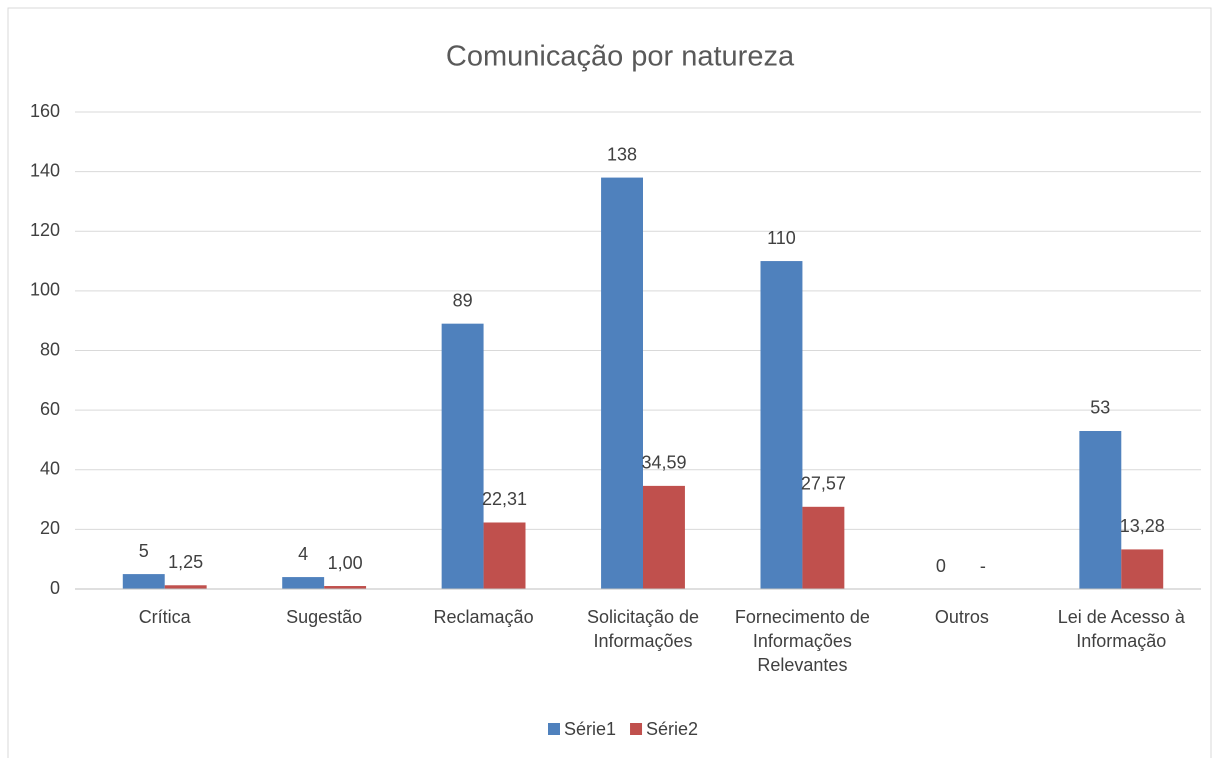  What do you see at coordinates (303, 554) in the screenshot?
I see `data-label: 4` at bounding box center [303, 554].